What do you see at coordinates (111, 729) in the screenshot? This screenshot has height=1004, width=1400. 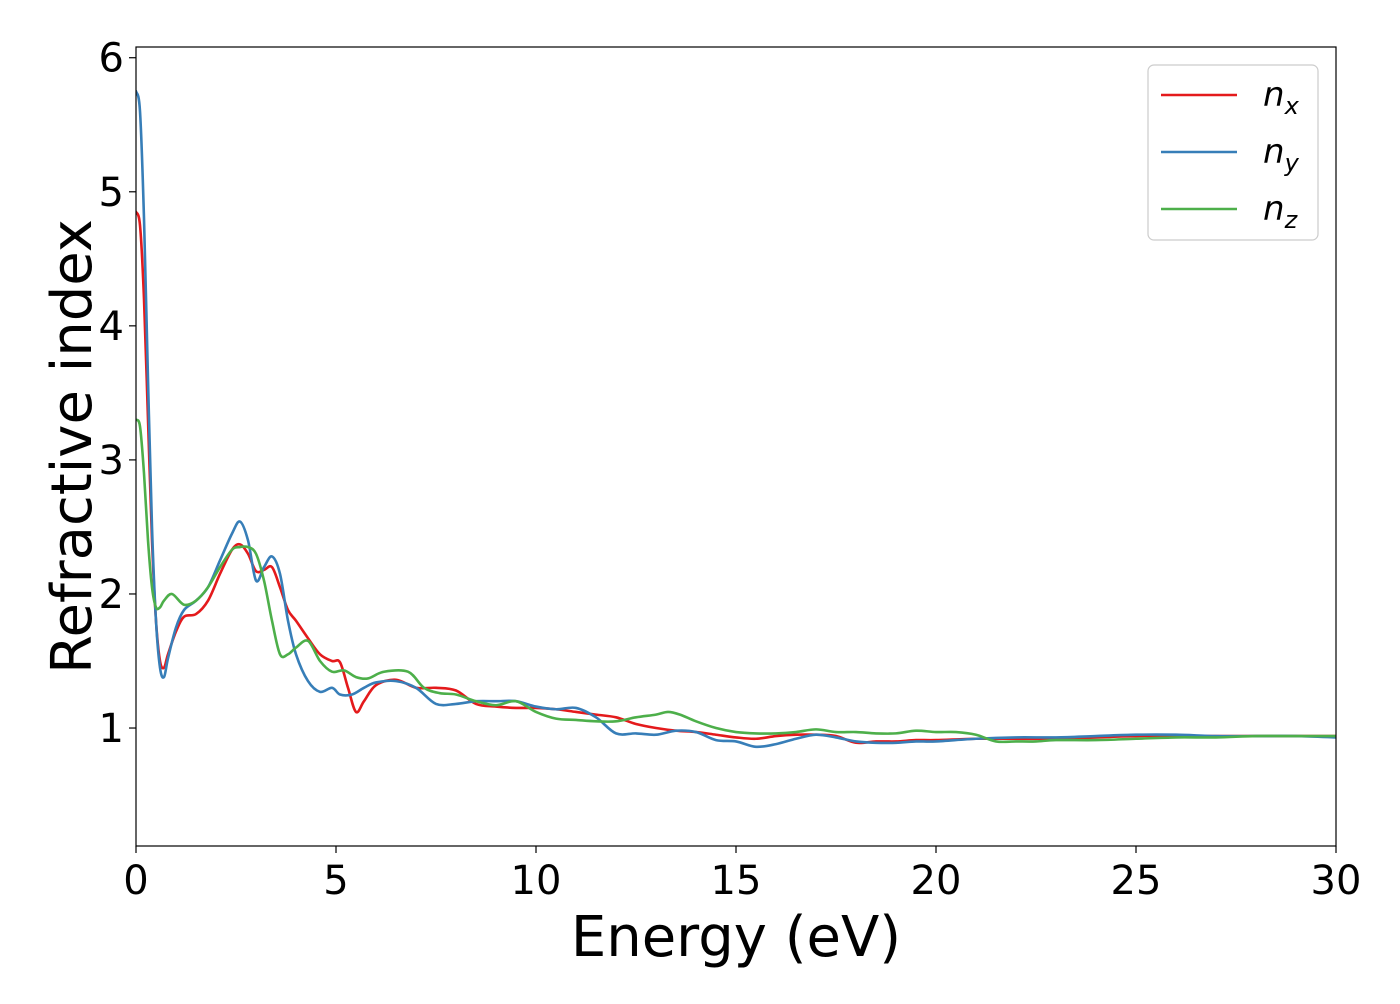 I see `y-tick-label: 1` at bounding box center [111, 729].